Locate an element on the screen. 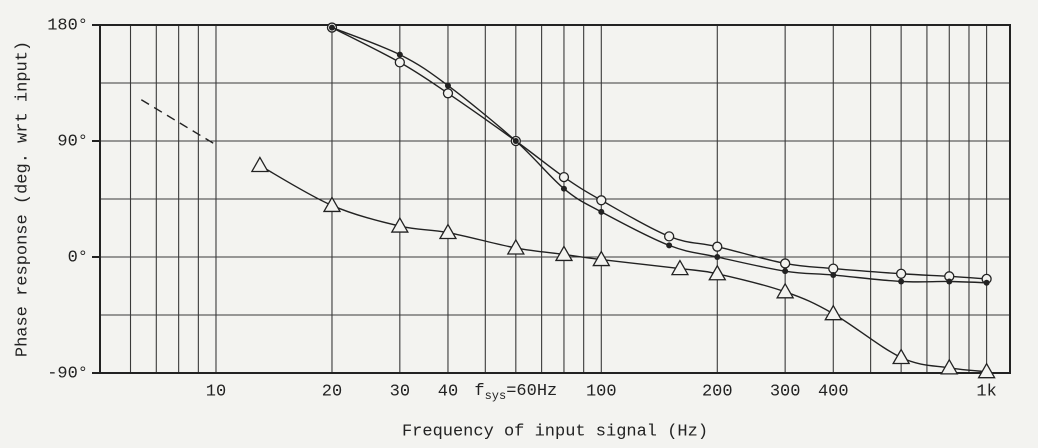 The image size is (1038, 448). y-axis-label: Phase response (deg. wrt input) is located at coordinates (22, 199).